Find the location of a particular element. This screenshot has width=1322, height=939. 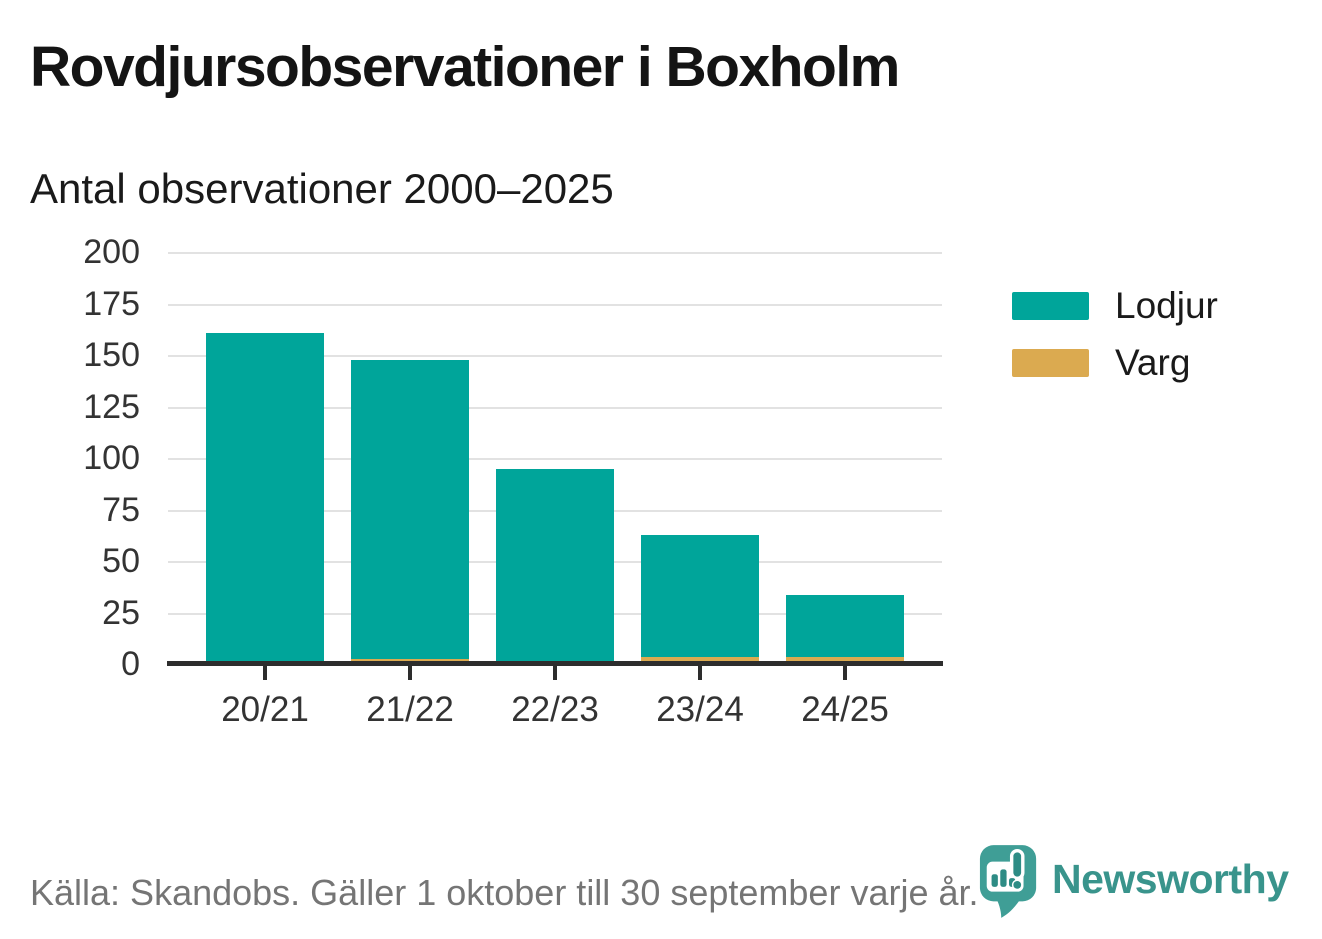

y-tick-label: 50 is located at coordinates (121, 561).